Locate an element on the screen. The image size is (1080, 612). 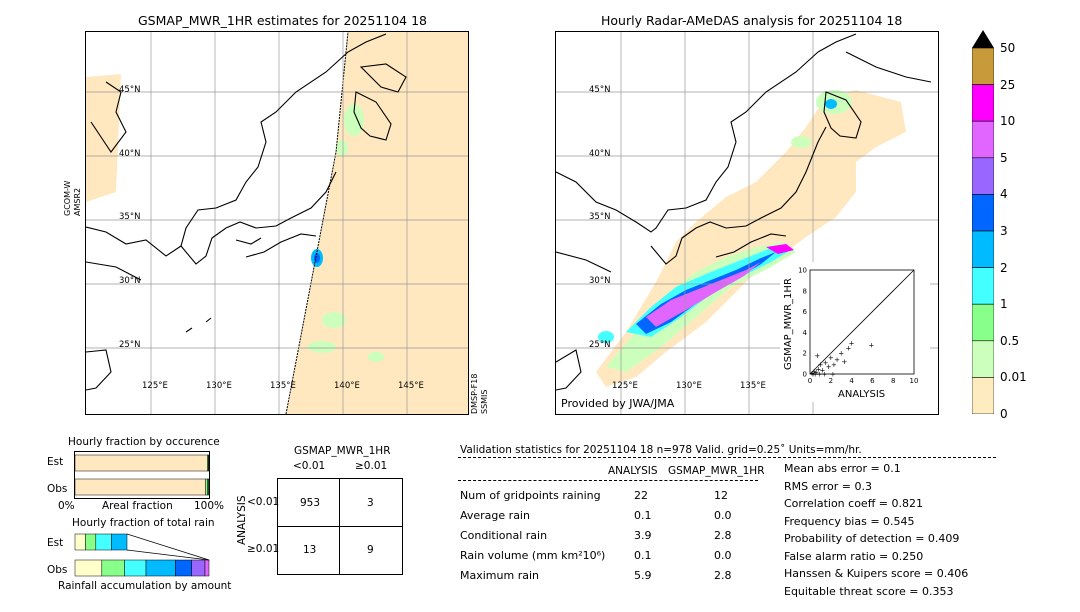
contingency-table: 953 3 13 9 is located at coordinates (340, 526).